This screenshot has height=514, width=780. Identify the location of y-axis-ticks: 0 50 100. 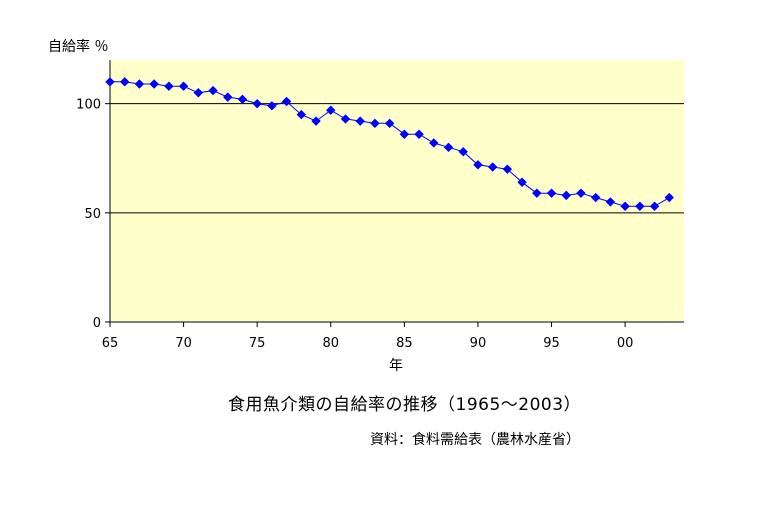
(93, 214).